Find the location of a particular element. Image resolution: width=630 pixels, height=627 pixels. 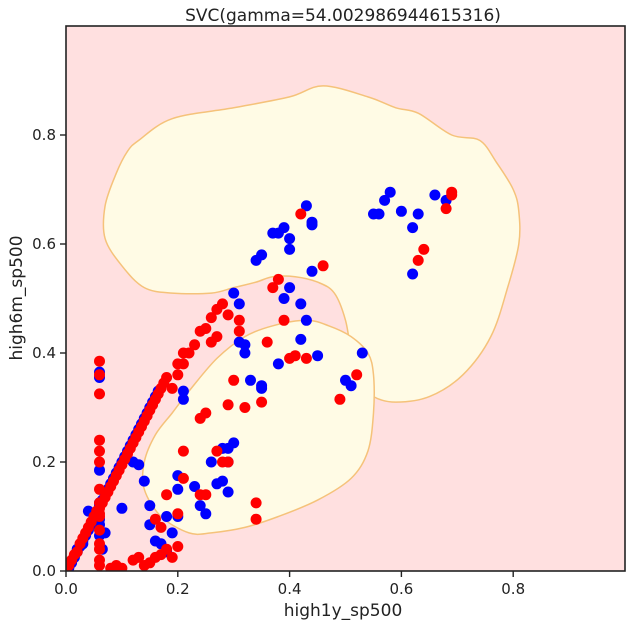

x-tick-label: 0.4 is located at coordinates (290, 589).